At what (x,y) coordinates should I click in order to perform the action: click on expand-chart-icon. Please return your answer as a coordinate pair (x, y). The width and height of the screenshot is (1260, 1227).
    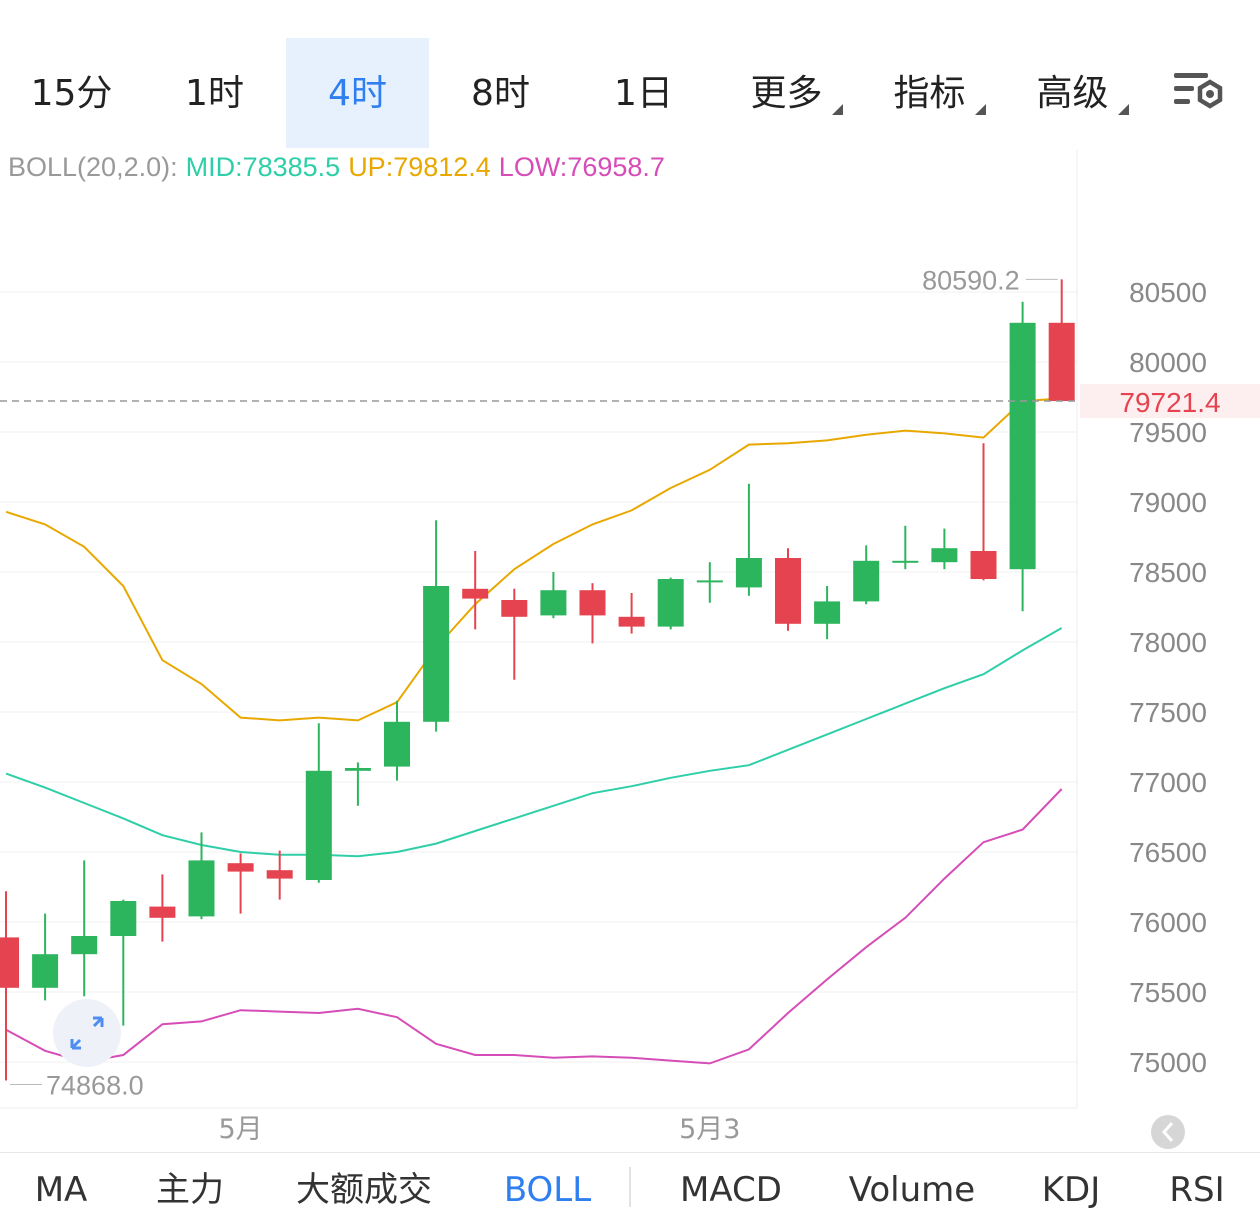
    Looking at the image, I should click on (87, 1033).